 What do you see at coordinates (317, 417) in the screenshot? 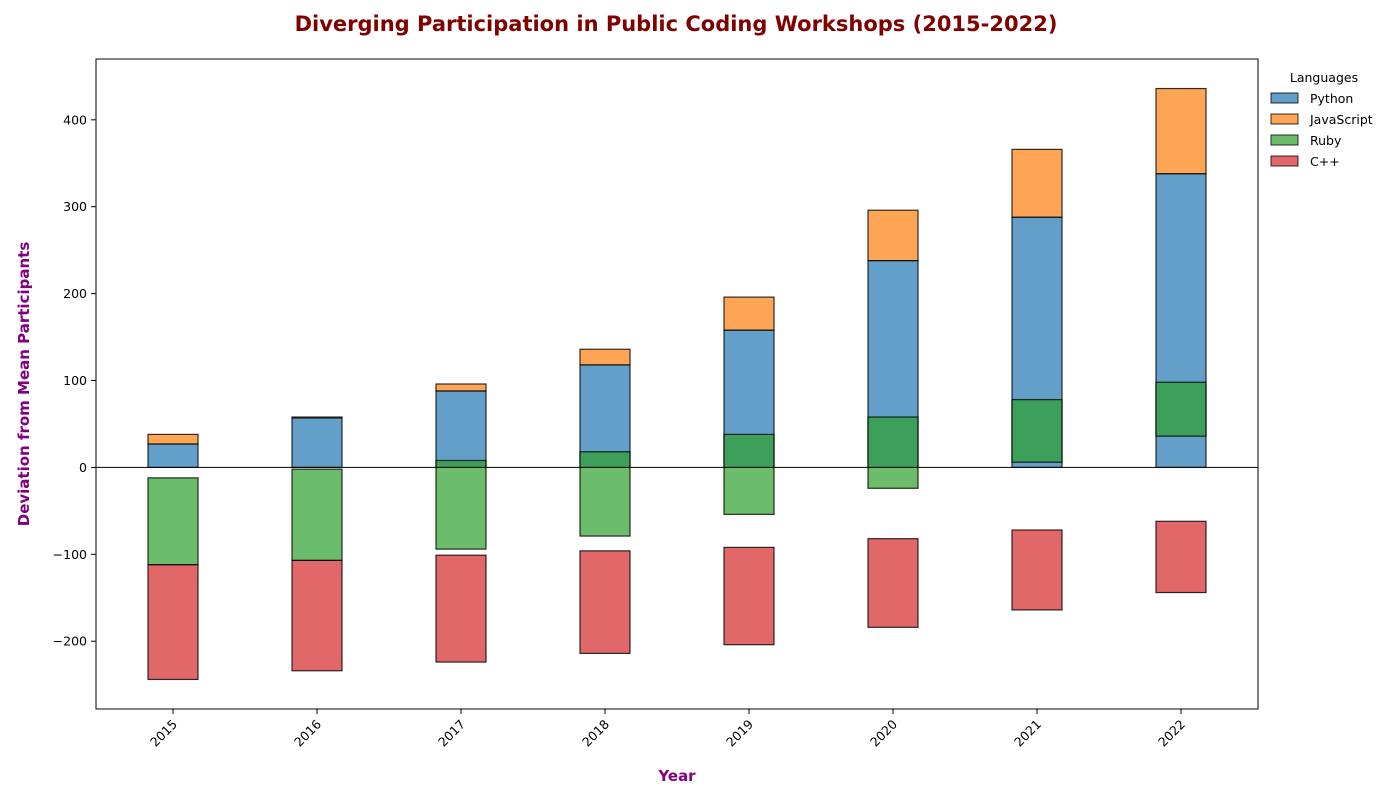
I see `bar-javascript-2016` at bounding box center [317, 417].